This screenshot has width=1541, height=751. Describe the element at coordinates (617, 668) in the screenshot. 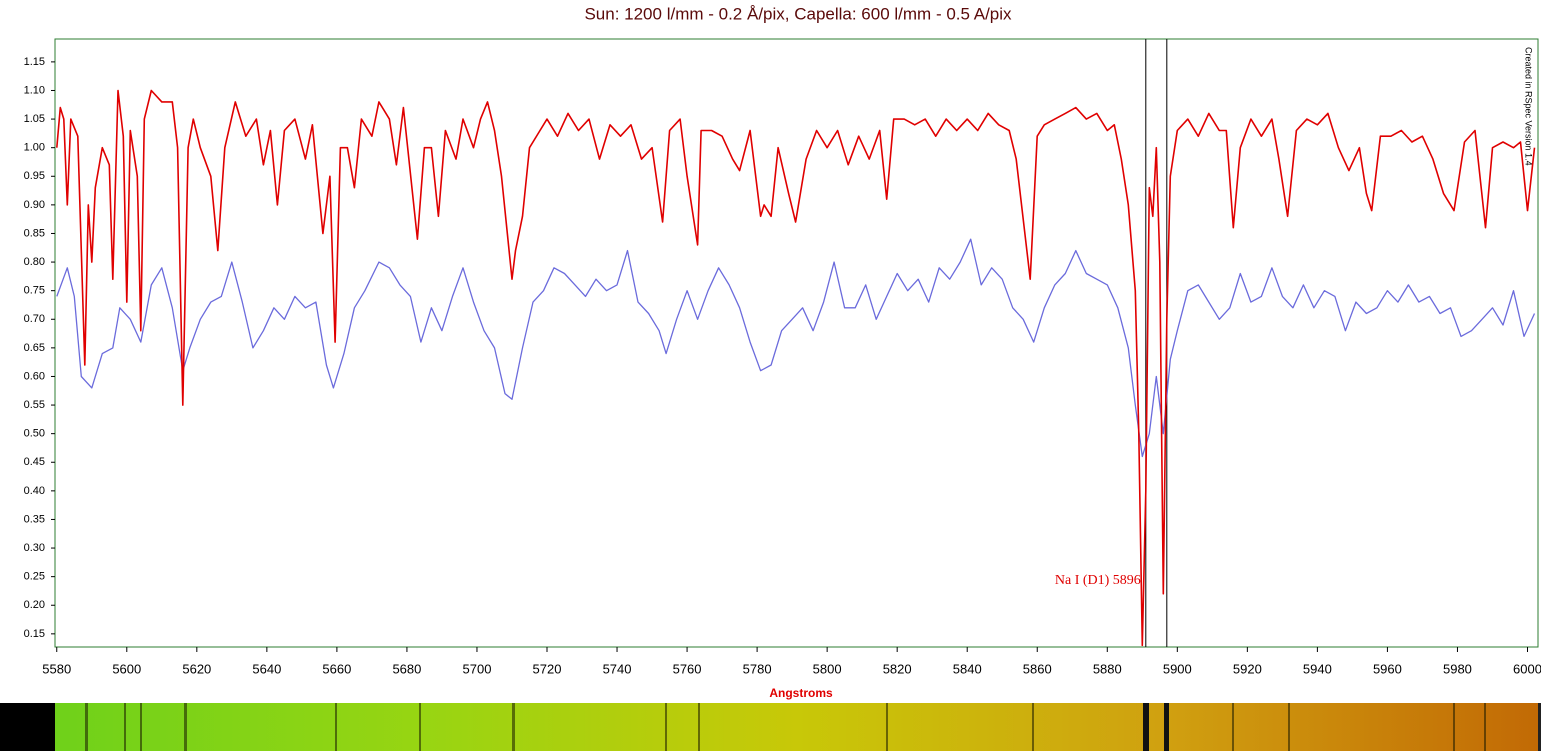

I see `x-tick-label: 5740` at that location.